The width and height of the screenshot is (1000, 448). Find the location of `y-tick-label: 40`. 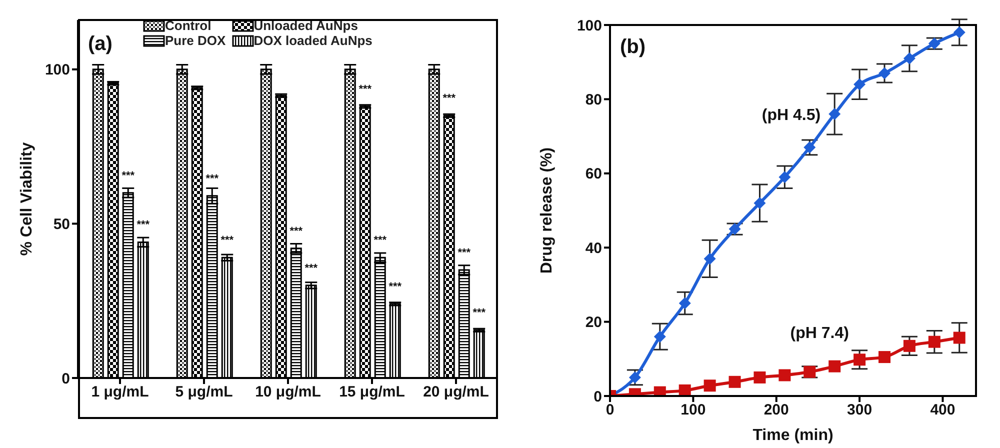

y-tick-label: 40 is located at coordinates (593, 248).